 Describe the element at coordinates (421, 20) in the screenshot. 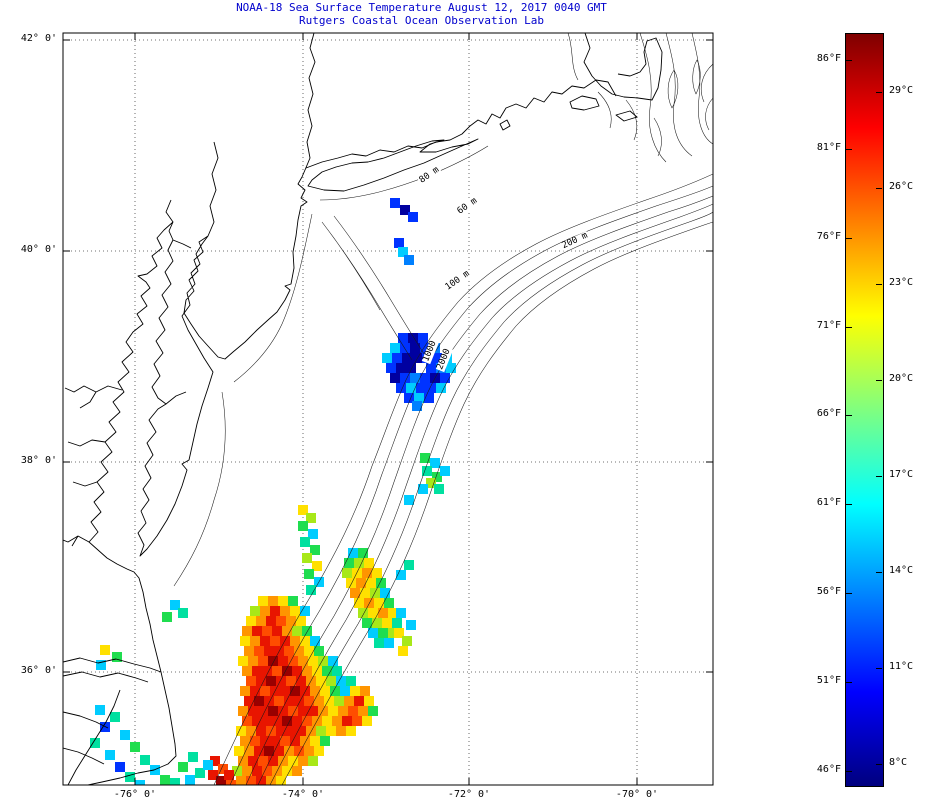

I see `figure-subtitle: Rutgers Coastal Ocean Observation Lab` at that location.